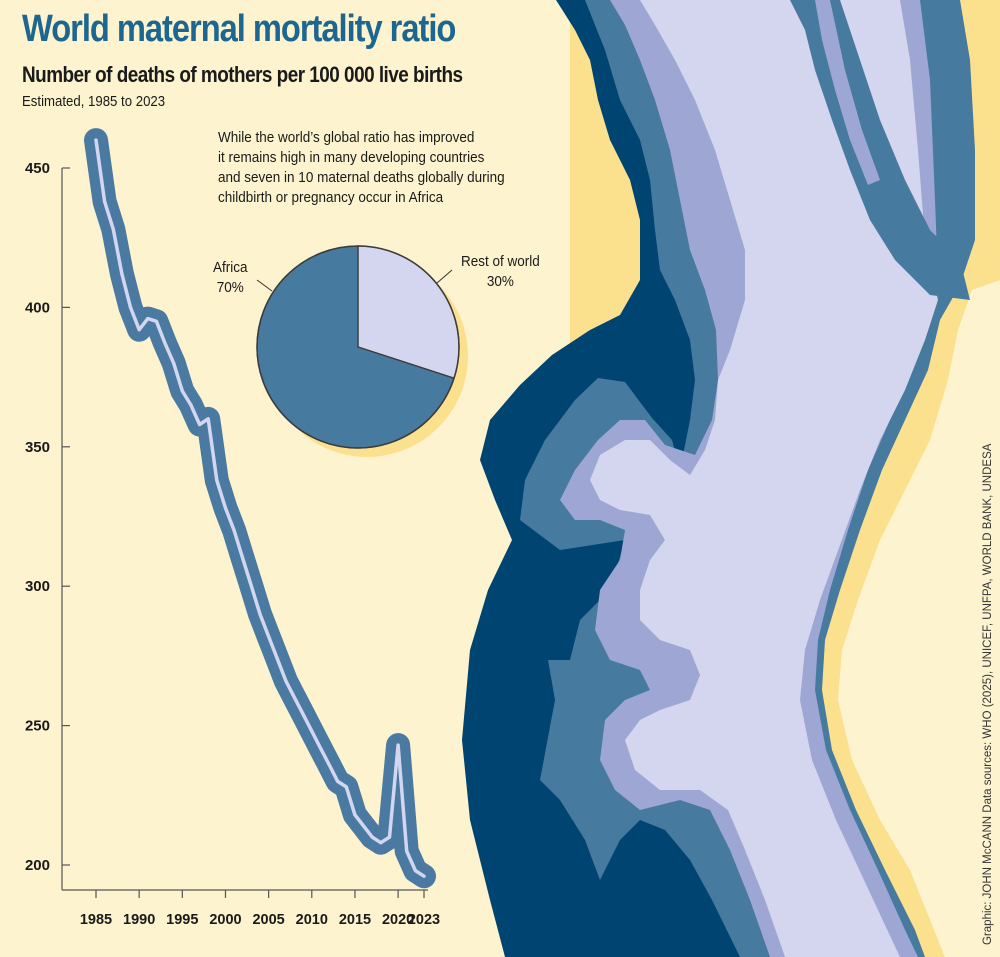  What do you see at coordinates (96, 920) in the screenshot?
I see `x-tick-label: 1985` at bounding box center [96, 920].